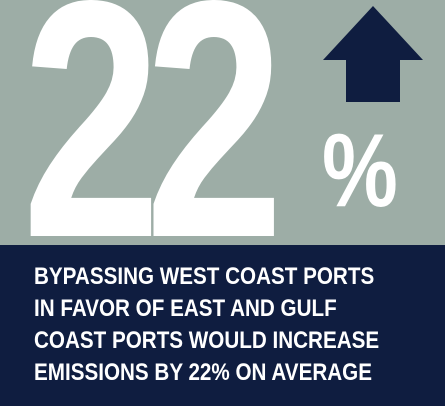 The height and width of the screenshot is (406, 445). What do you see at coordinates (207, 340) in the screenshot?
I see `caption-line: COAST PORTS WOULD INCREASE` at bounding box center [207, 340].